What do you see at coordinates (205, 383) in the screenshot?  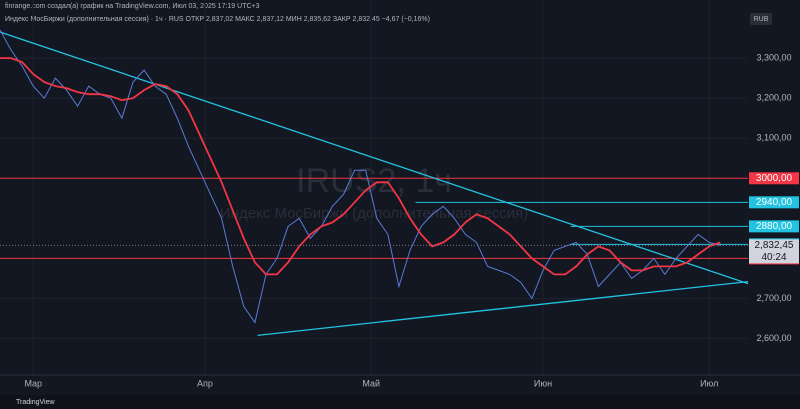 I see `x-tick-label: Апр` at bounding box center [205, 383].